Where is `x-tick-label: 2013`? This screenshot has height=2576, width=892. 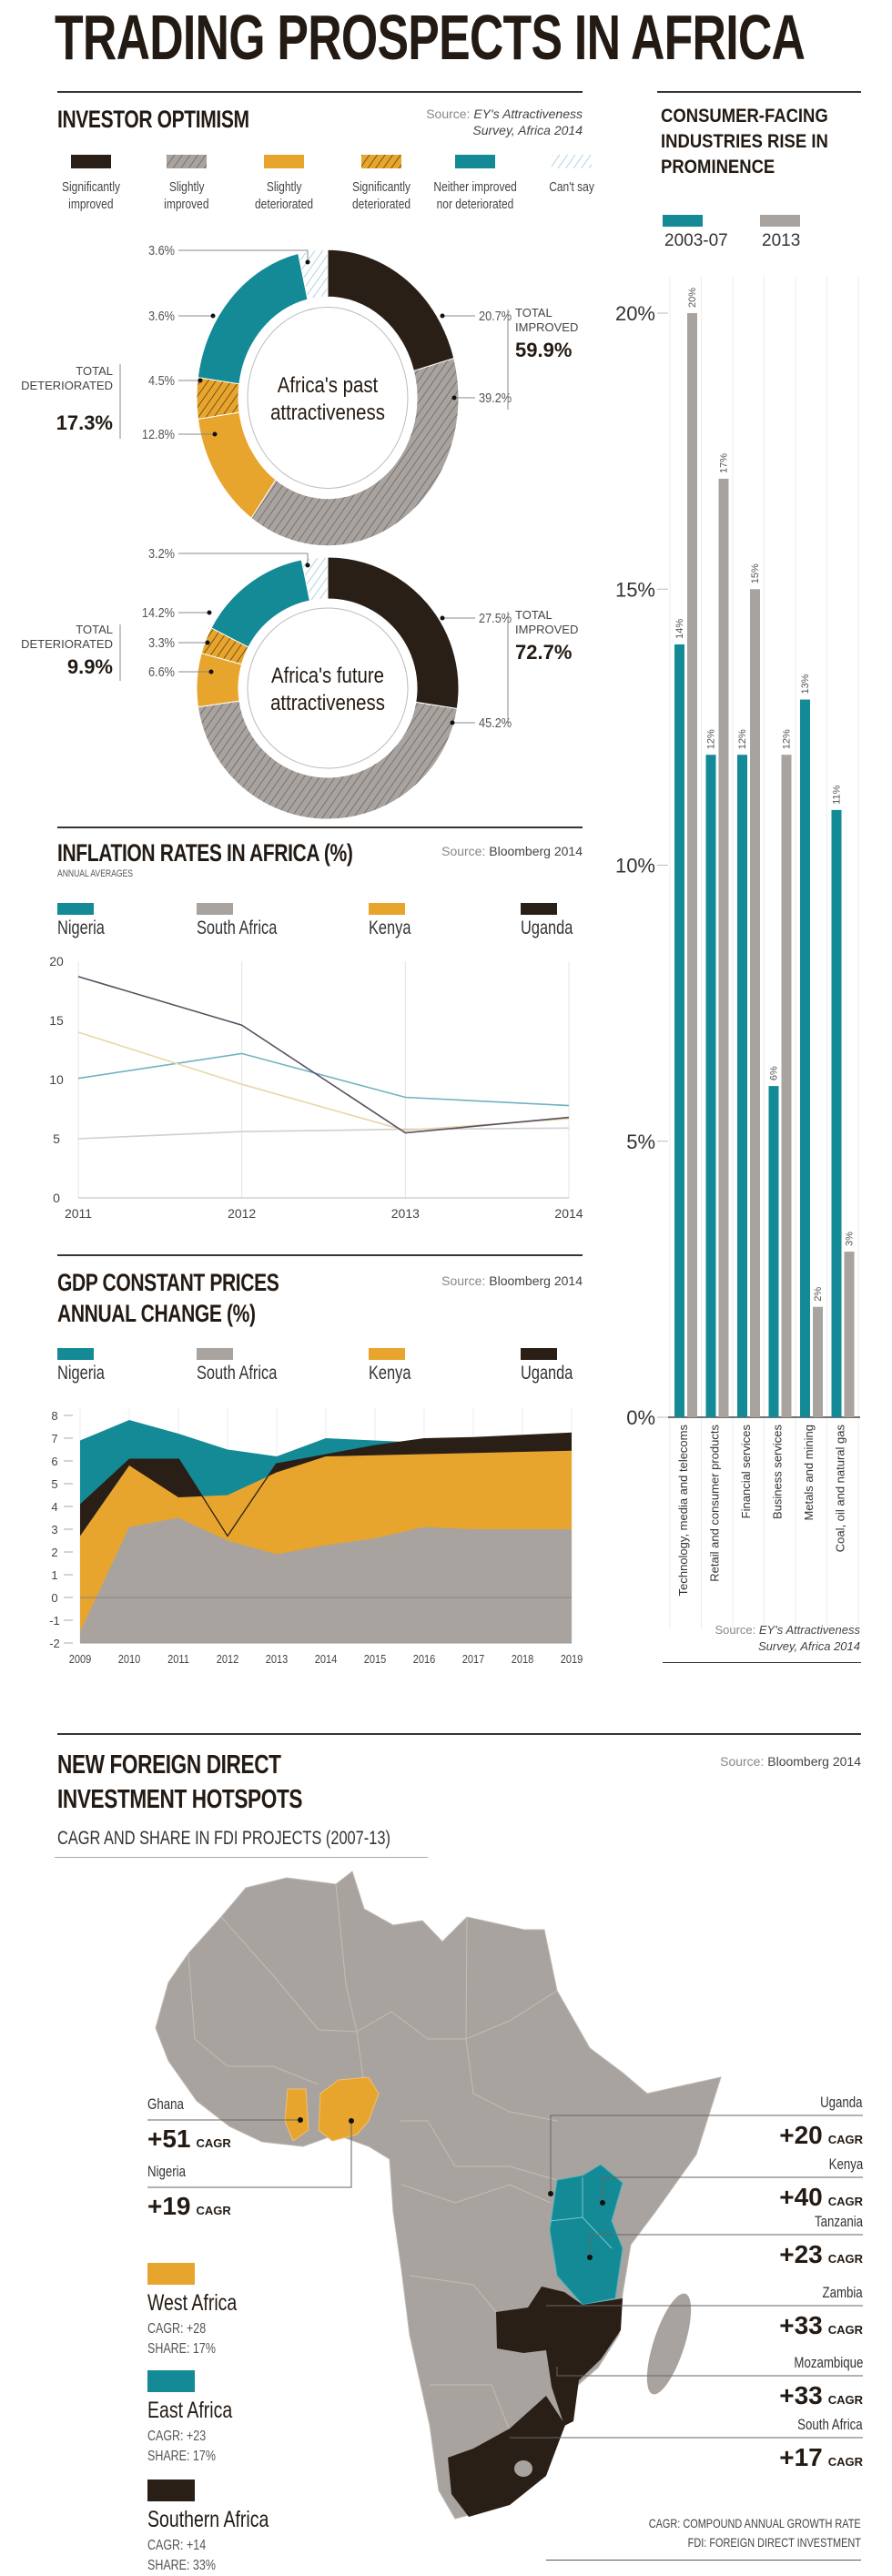 x-tick-label: 2013 is located at coordinates (406, 1213).